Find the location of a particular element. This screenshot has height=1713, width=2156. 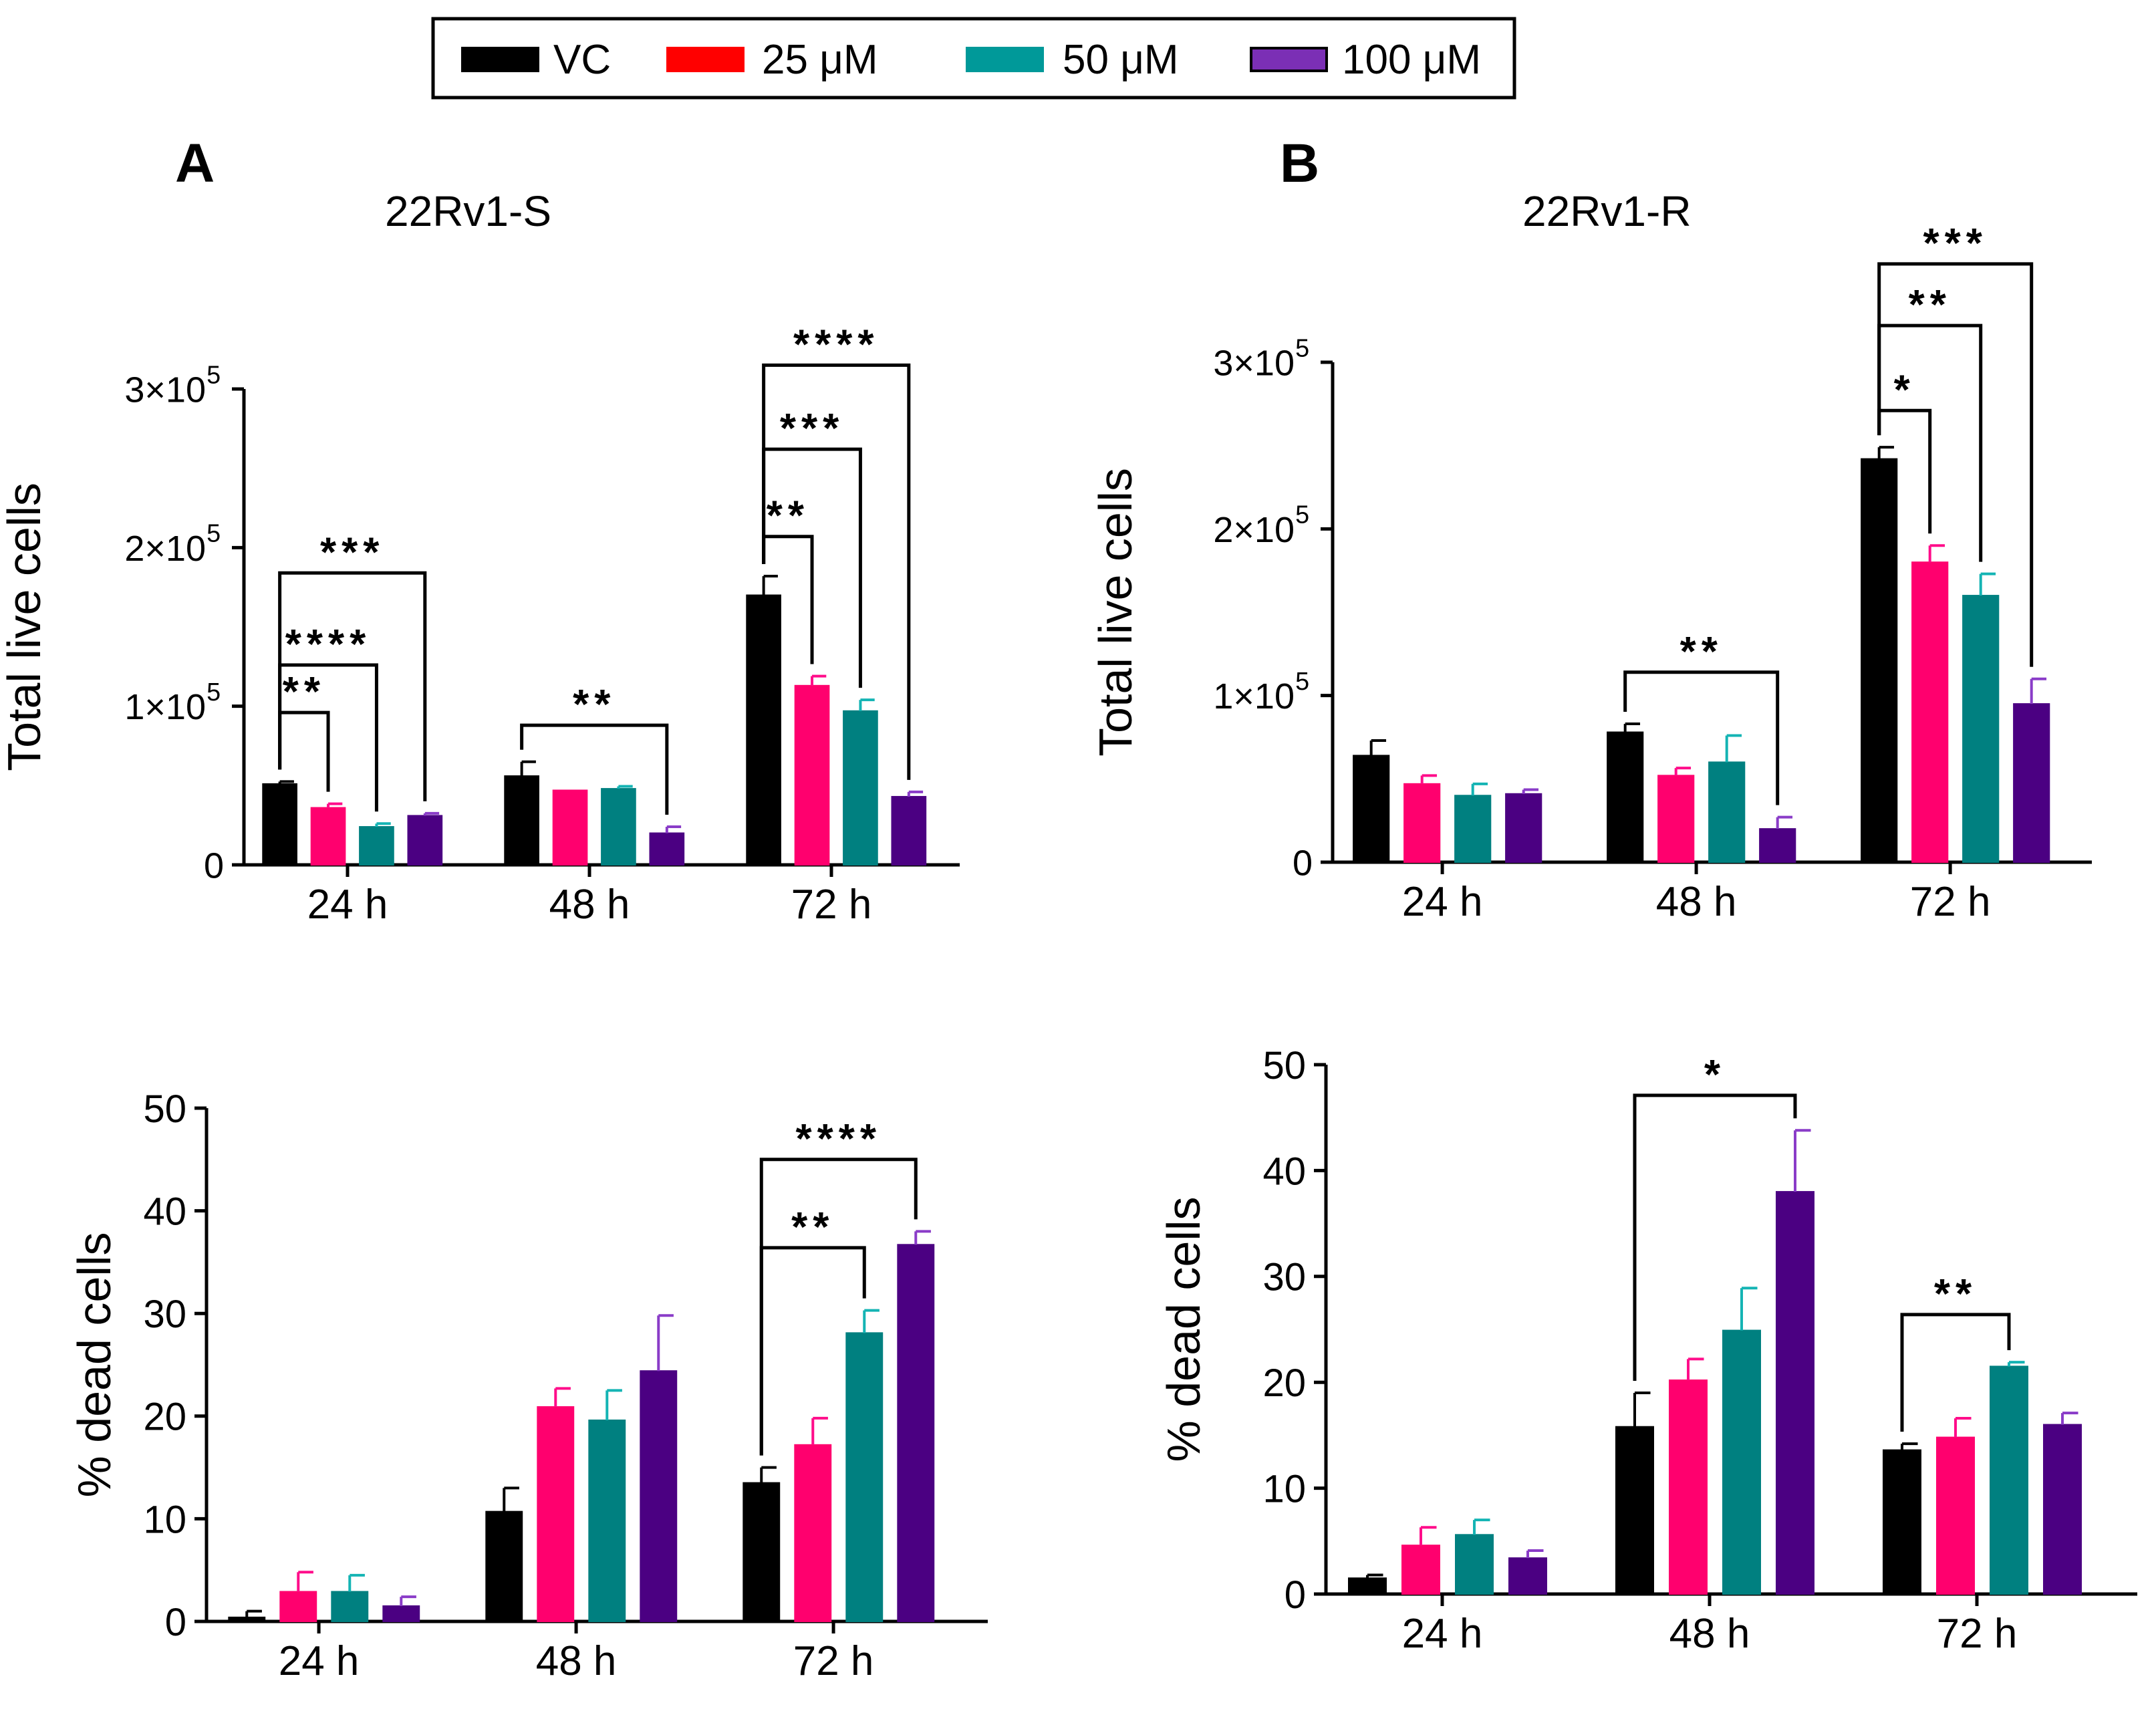

legend-swatch-25um is located at coordinates (705, 59).